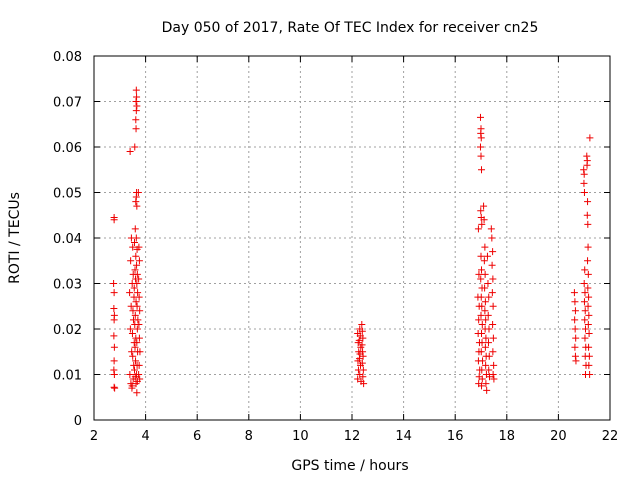  What do you see at coordinates (610, 436) in the screenshot?
I see `x-tick-label: 22` at bounding box center [610, 436].